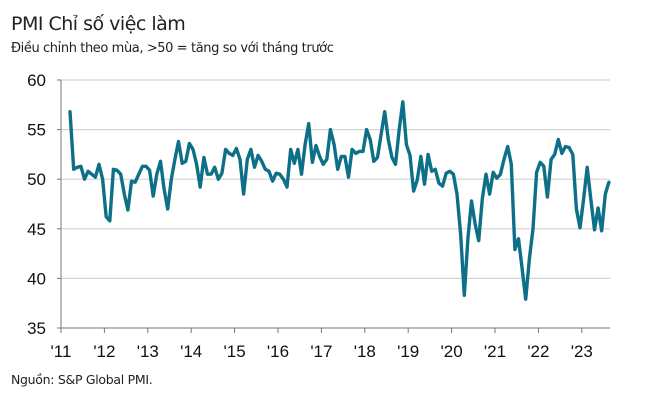  What do you see at coordinates (148, 351) in the screenshot?
I see `x-tick-label: '13` at bounding box center [148, 351].